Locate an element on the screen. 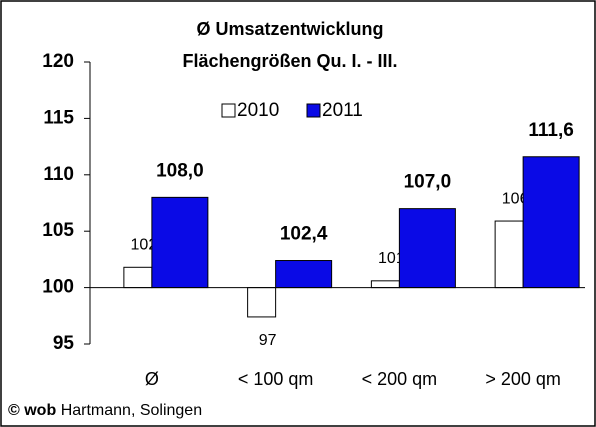 The image size is (596, 427). x-tick-label: < 100 qm is located at coordinates (276, 379).